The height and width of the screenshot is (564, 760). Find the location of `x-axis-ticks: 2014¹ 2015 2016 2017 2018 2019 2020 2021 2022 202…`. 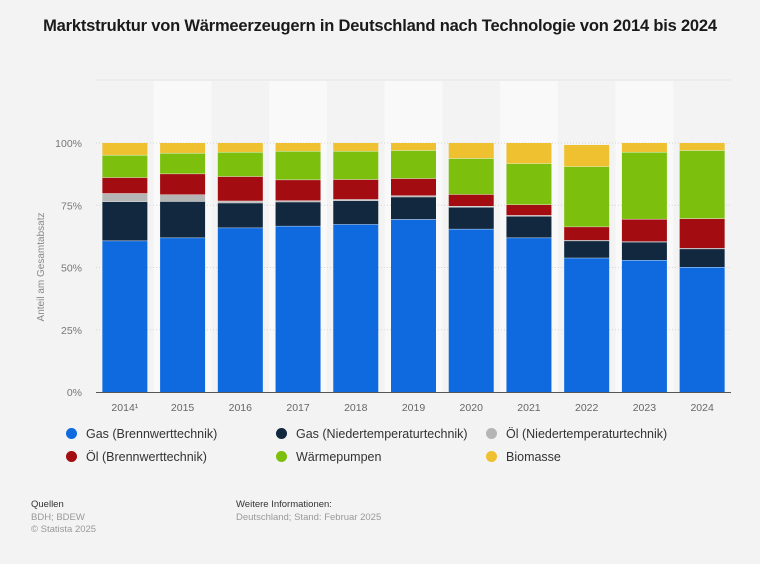

x-axis-ticks: 2014¹ 2015 2016 2017 2018 2019 2020 2021 2022 202… is located at coordinates (413, 403).